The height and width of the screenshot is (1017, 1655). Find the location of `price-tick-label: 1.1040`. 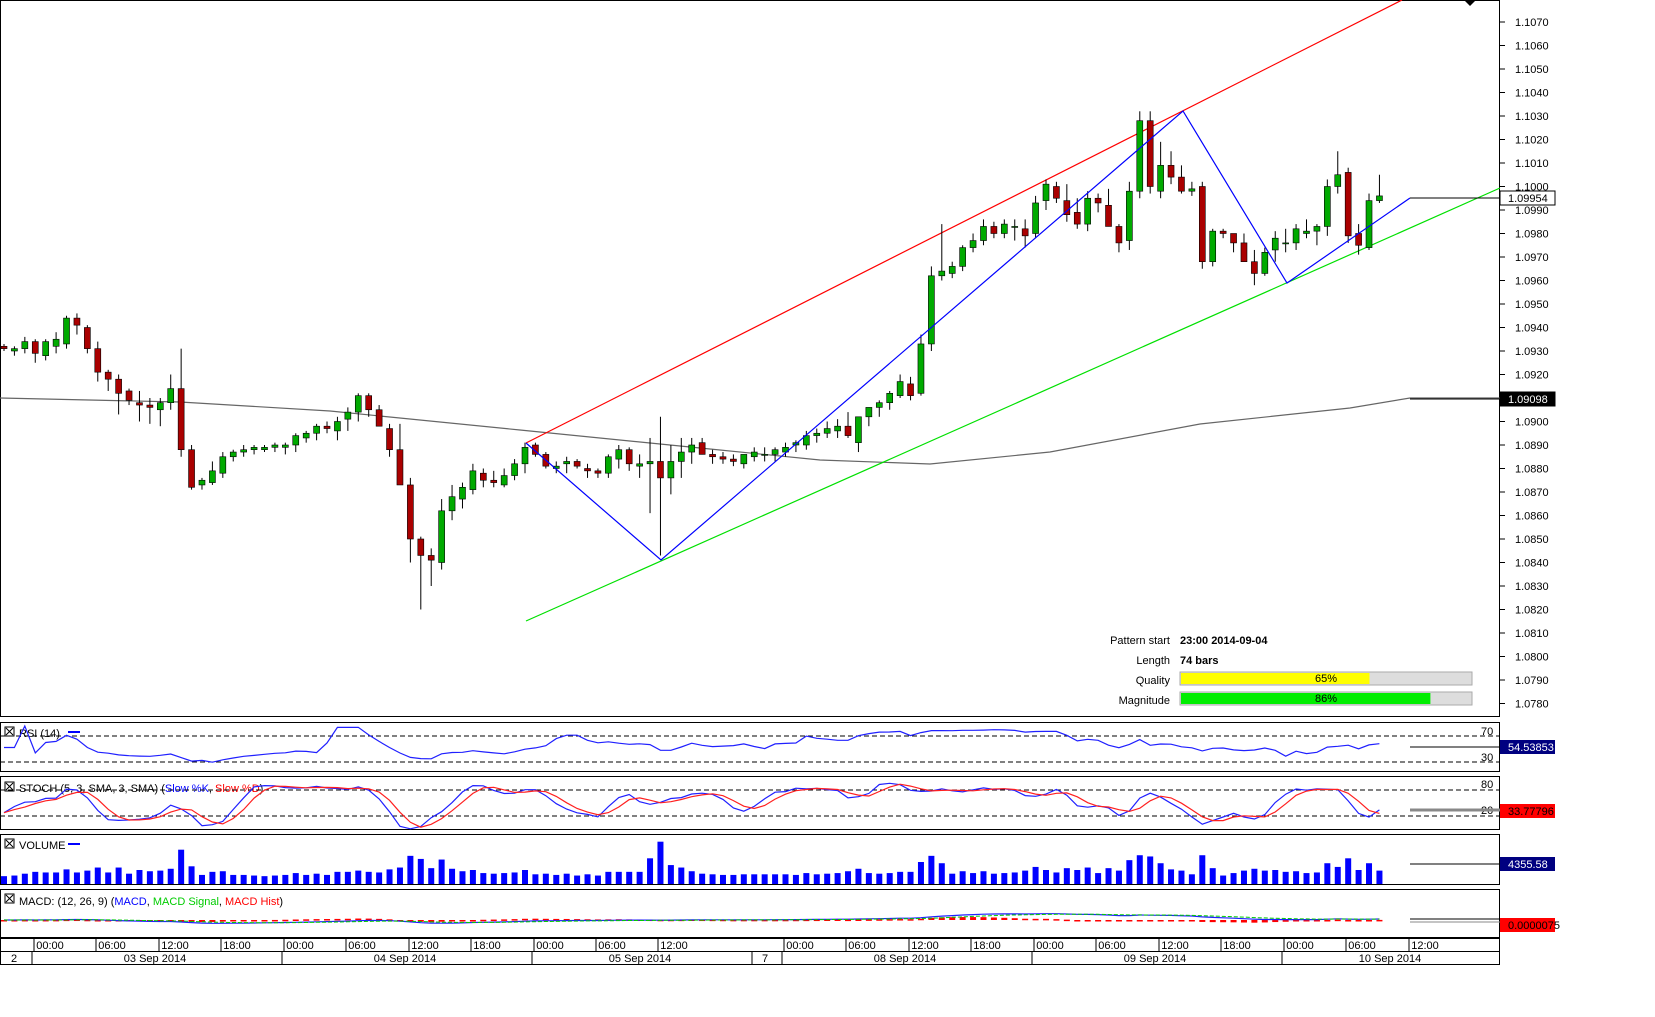

price-tick-label: 1.1040 is located at coordinates (1532, 94).